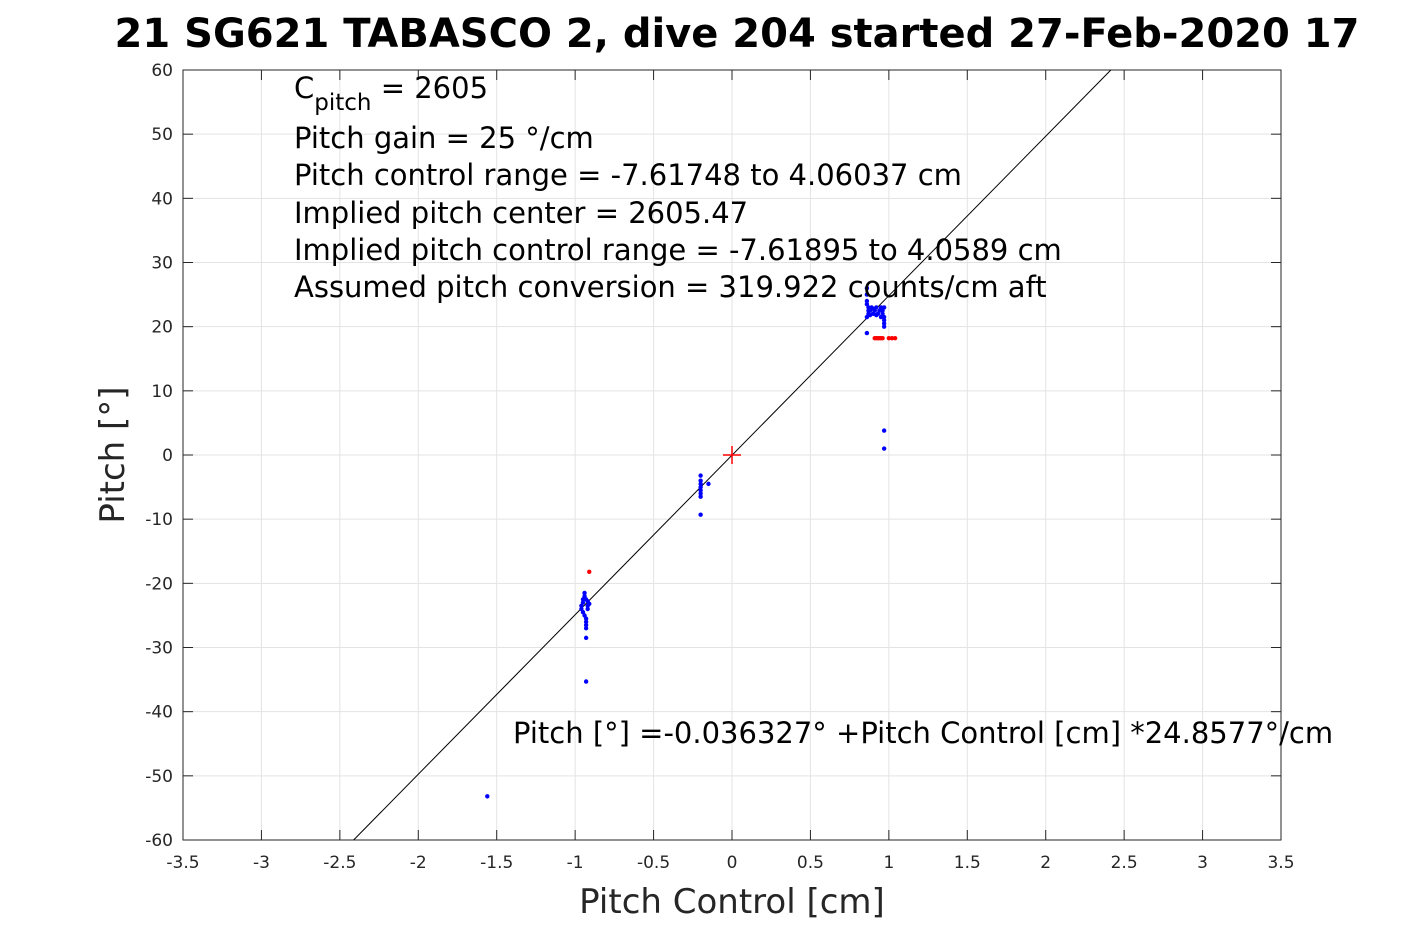  What do you see at coordinates (167, 456) in the screenshot?
I see `y-tick-label: 0` at bounding box center [167, 456].